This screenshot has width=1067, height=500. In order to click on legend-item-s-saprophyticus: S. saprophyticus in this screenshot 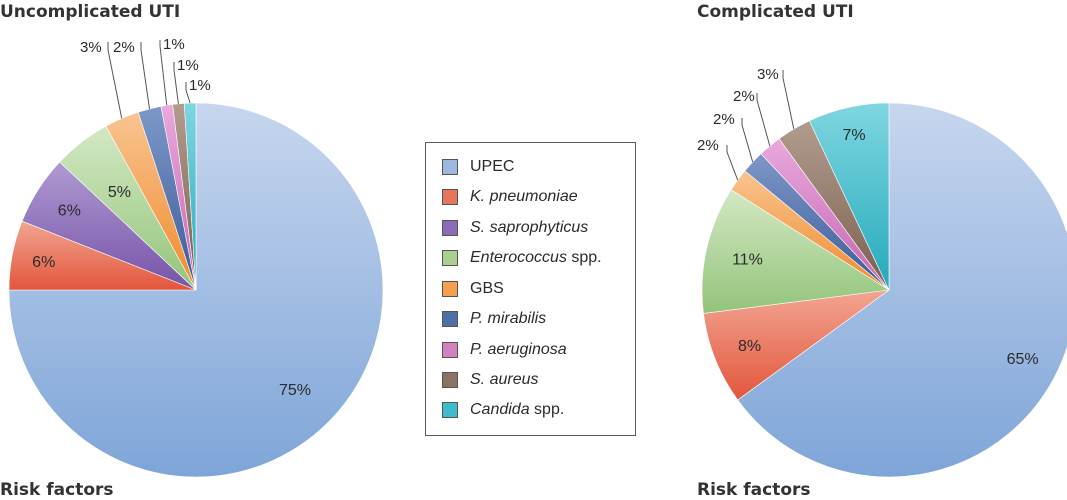, I will do `click(515, 228)`.